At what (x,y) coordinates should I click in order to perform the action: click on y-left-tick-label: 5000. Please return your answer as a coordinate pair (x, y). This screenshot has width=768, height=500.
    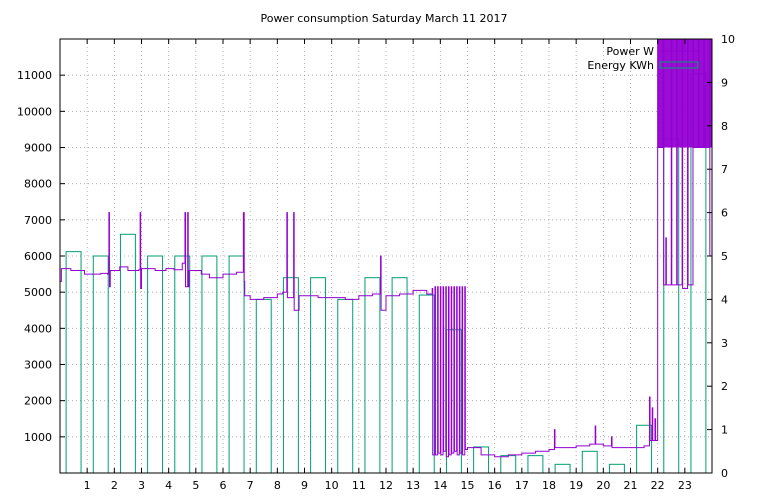
    Looking at the image, I should click on (38, 292).